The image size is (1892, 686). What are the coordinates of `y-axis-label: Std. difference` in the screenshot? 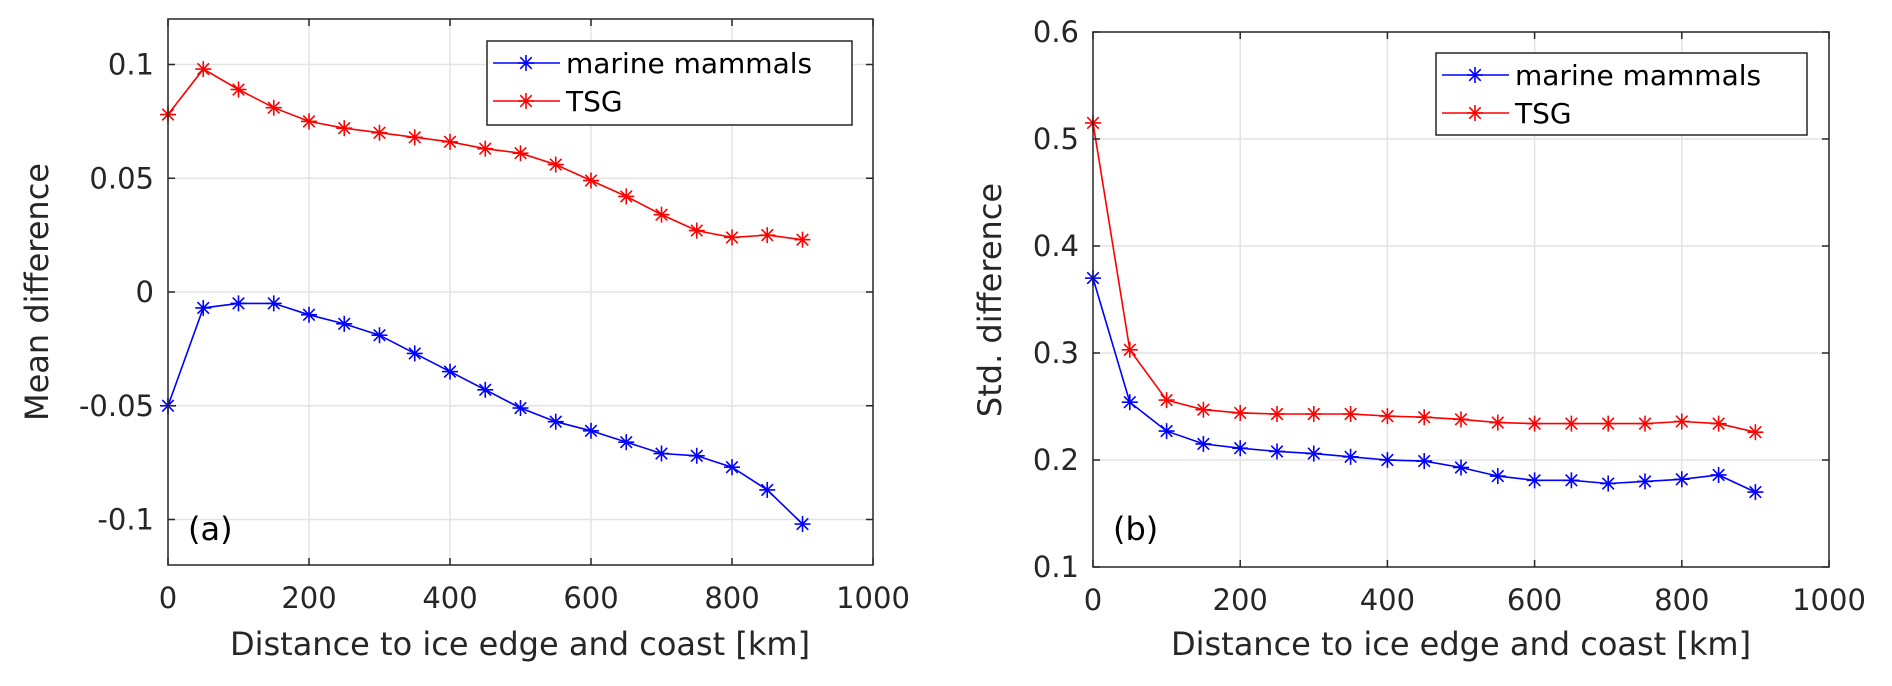 It's located at (990, 300).